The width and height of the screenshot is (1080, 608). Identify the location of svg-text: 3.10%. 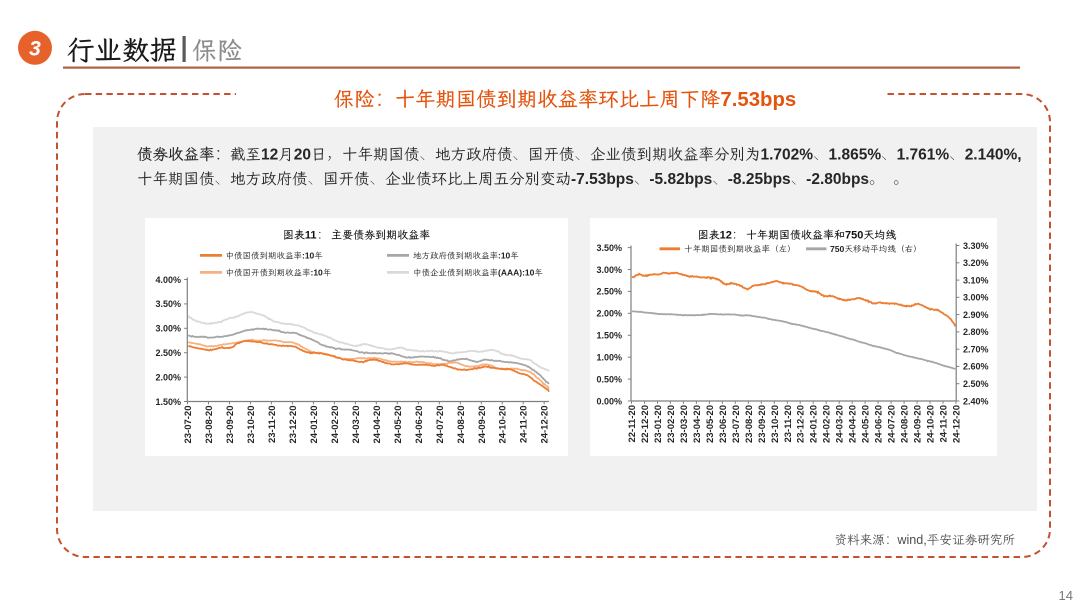
(976, 280).